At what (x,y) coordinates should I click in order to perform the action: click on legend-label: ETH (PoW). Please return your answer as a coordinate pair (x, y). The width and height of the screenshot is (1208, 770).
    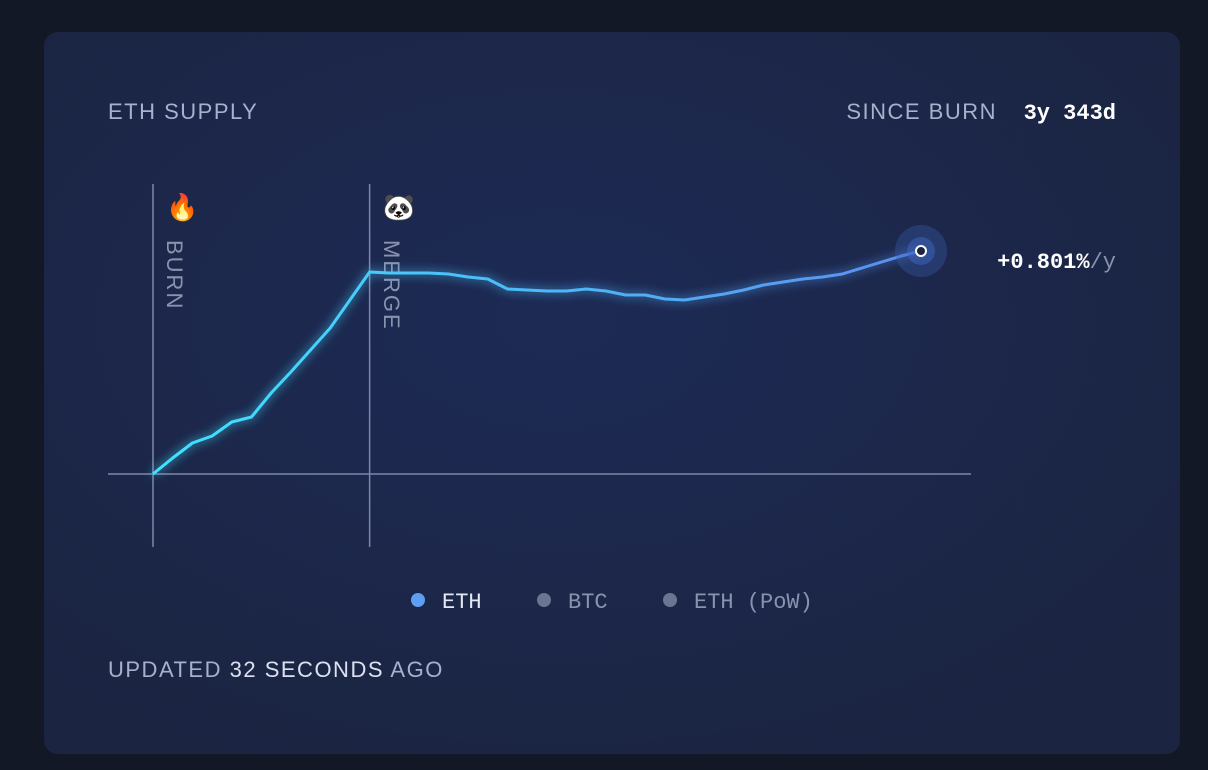
    Looking at the image, I should click on (753, 602).